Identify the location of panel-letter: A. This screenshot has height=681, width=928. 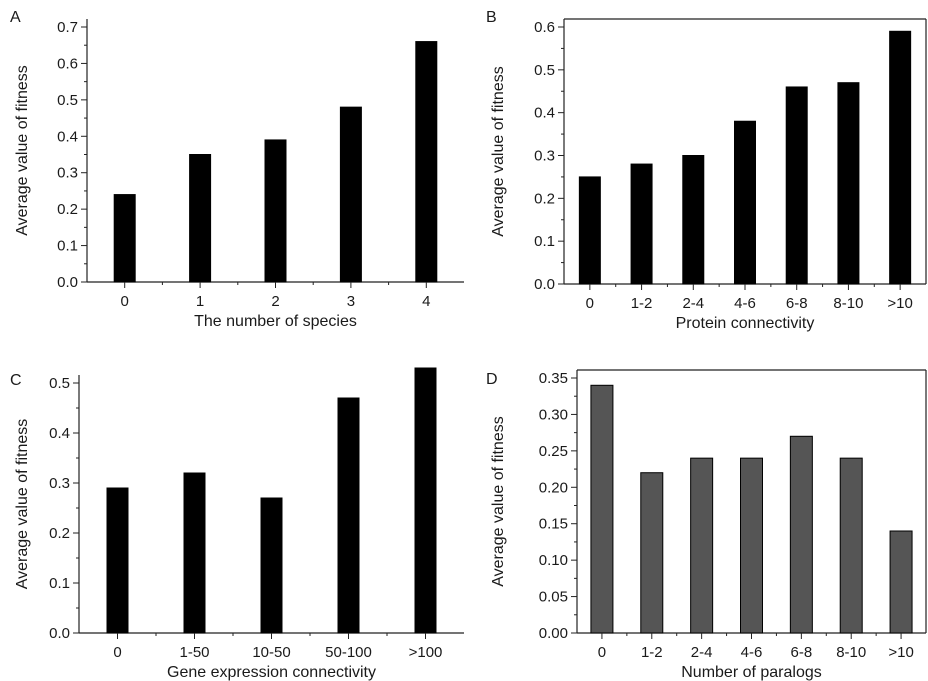
(15, 17).